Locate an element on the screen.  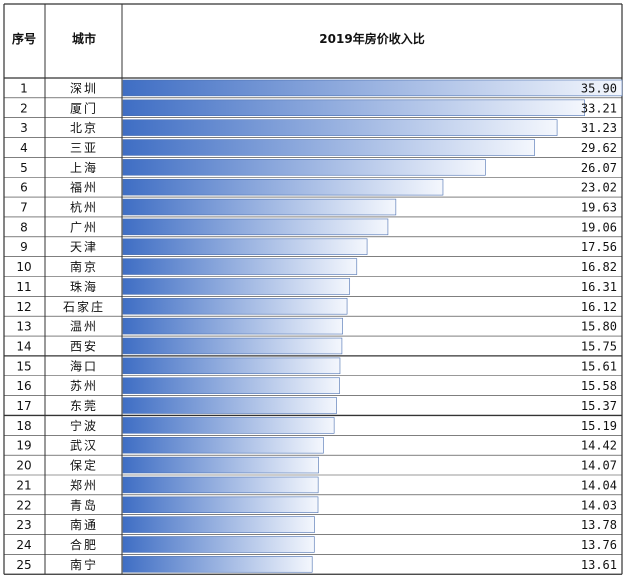
city-label: 武汉 is located at coordinates (84, 446).